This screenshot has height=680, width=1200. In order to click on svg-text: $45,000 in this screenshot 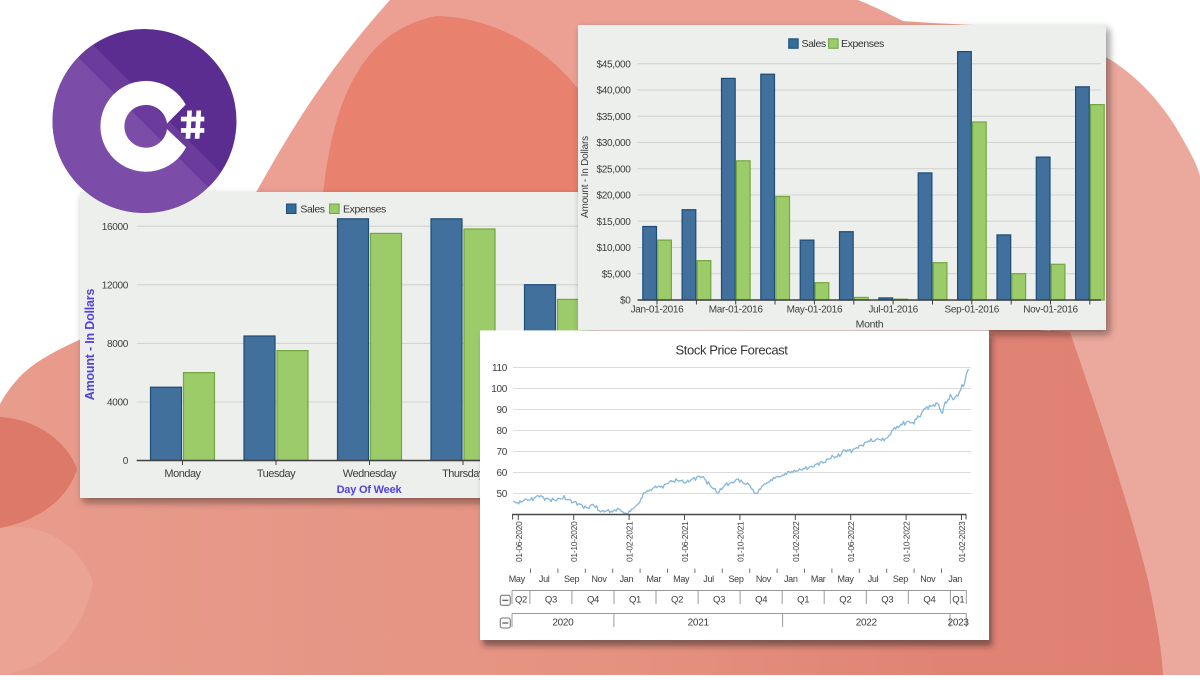, I will do `click(613, 64)`.